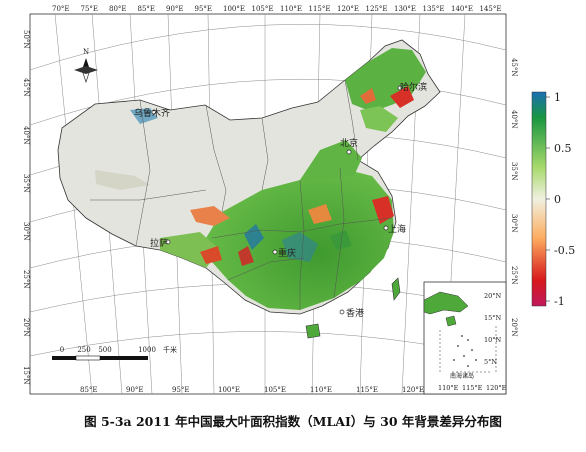 Image resolution: width=586 pixels, height=452 pixels. What do you see at coordinates (26, 231) in the screenshot?
I see `lat-left-label-4: 30°N` at bounding box center [26, 231].